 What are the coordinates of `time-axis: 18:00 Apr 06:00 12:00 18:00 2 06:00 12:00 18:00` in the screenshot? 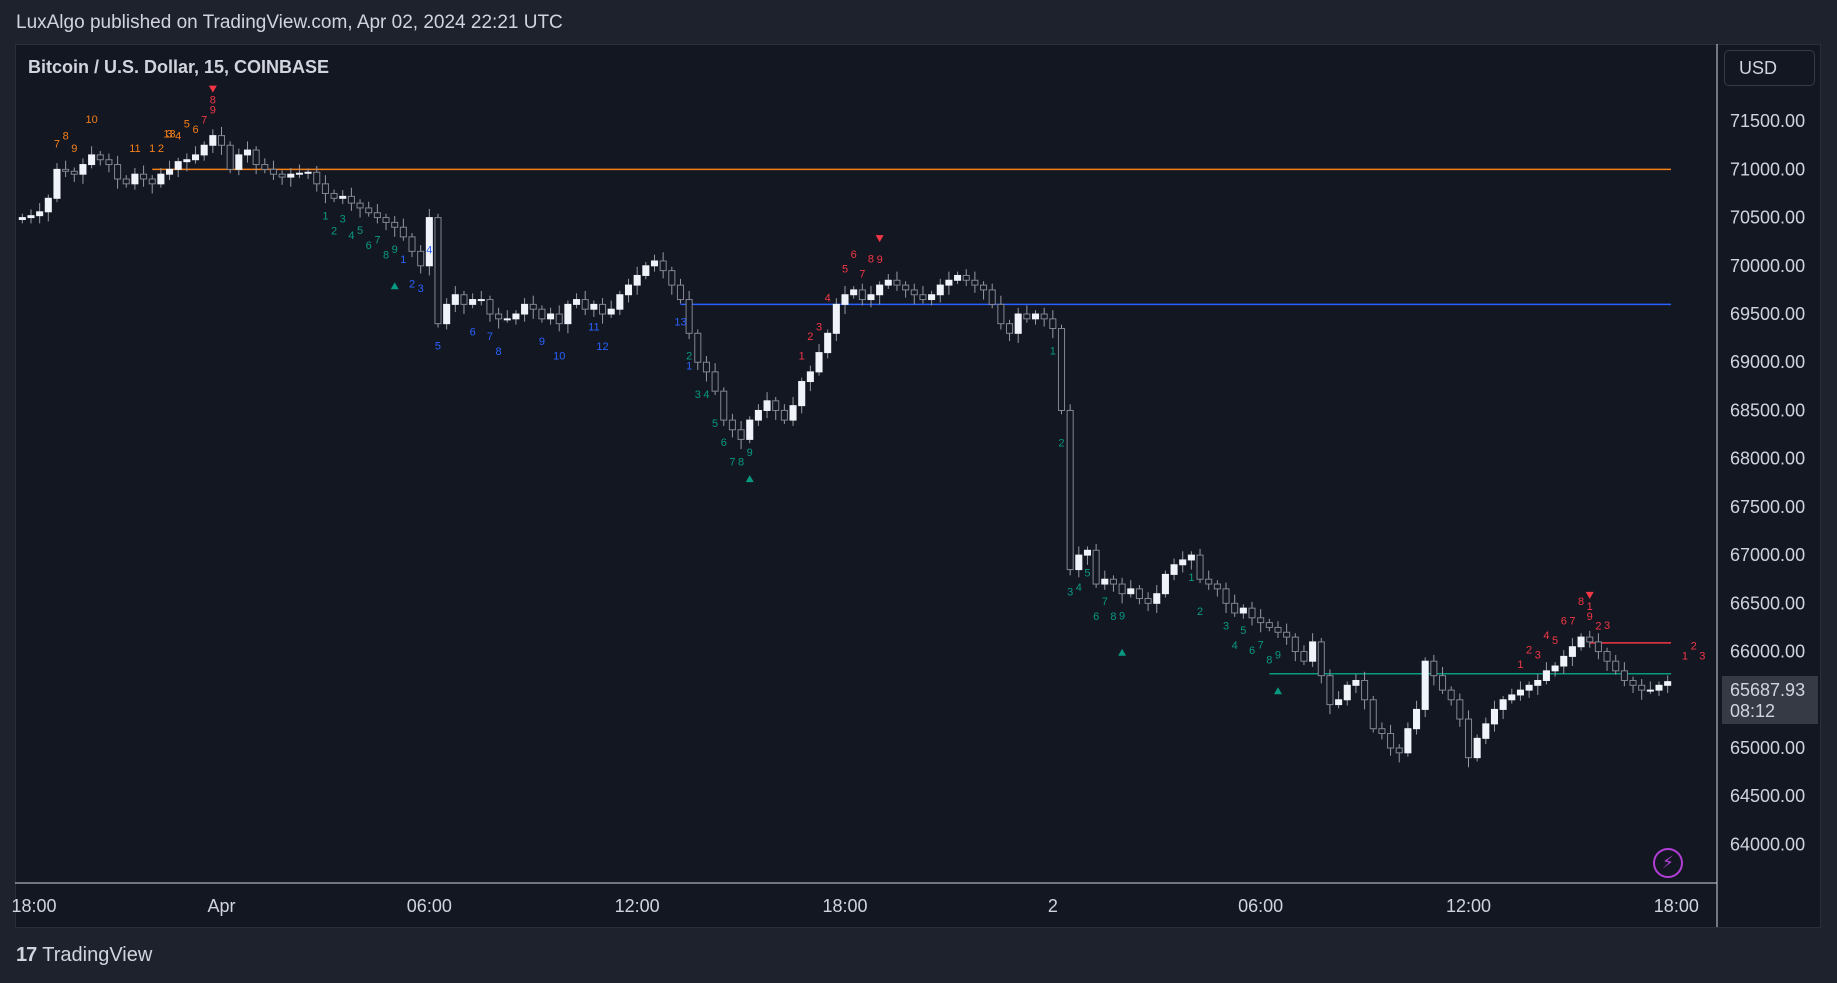 It's located at (854, 906).